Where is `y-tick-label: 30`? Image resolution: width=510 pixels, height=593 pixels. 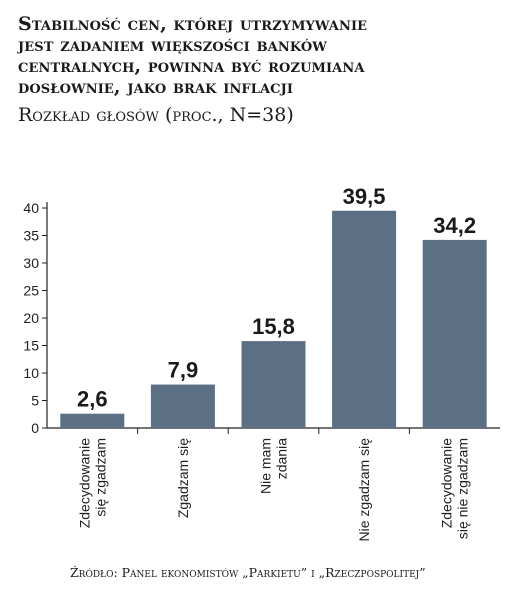
y-tick-label: 30 is located at coordinates (31, 263).